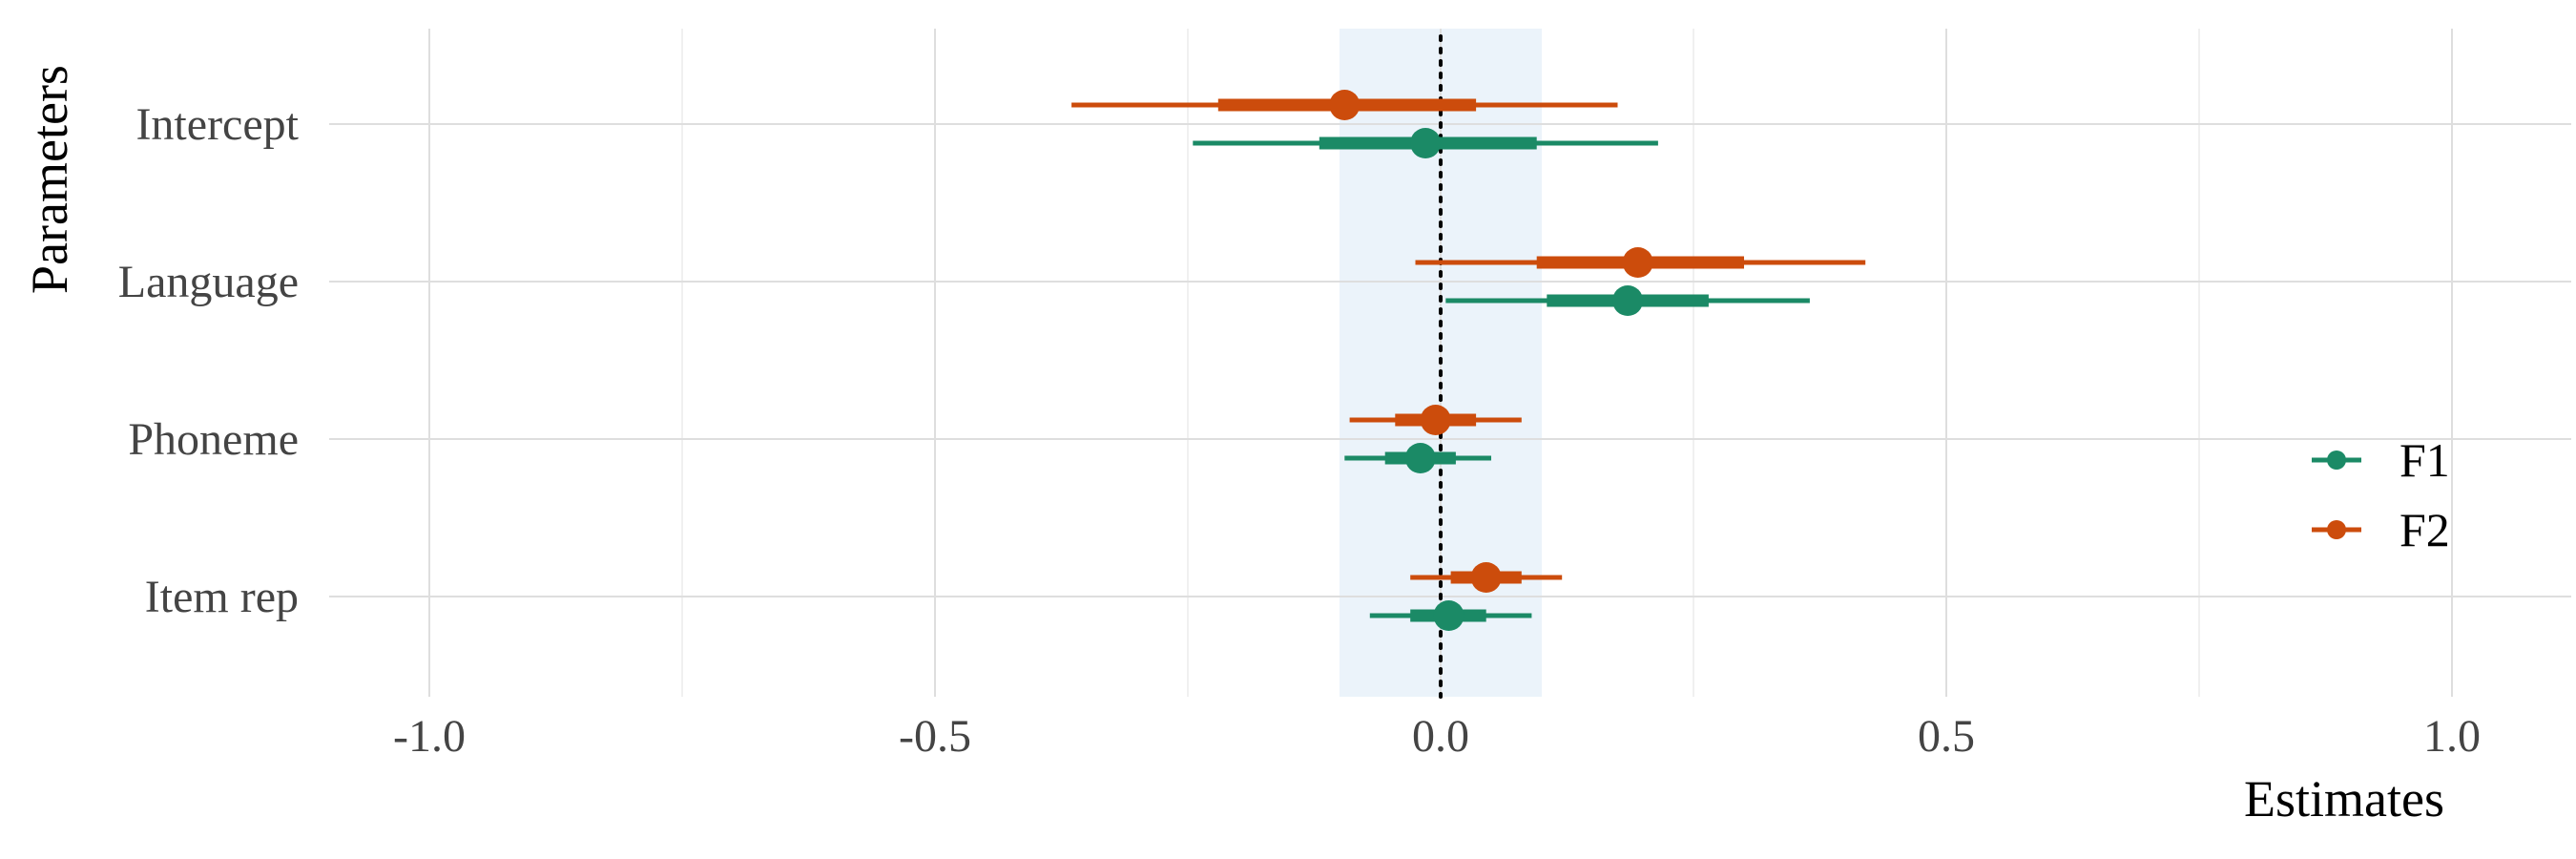  What do you see at coordinates (1946, 736) in the screenshot?
I see `x-tick-label: 0.5` at bounding box center [1946, 736].